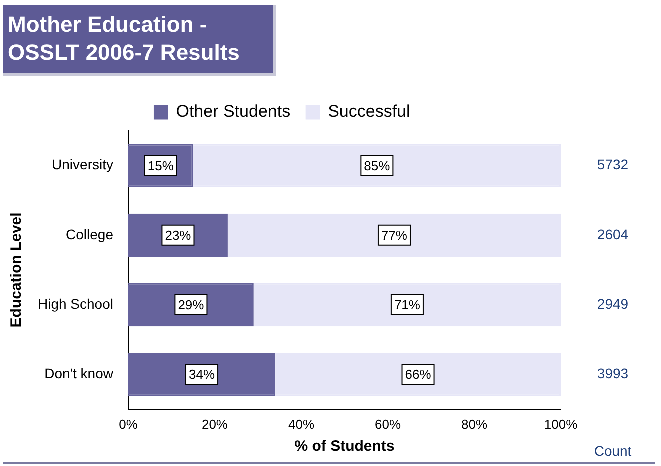 Image resolution: width=661 pixels, height=466 pixels. I want to click on x-tick-label: 100%, so click(561, 424).